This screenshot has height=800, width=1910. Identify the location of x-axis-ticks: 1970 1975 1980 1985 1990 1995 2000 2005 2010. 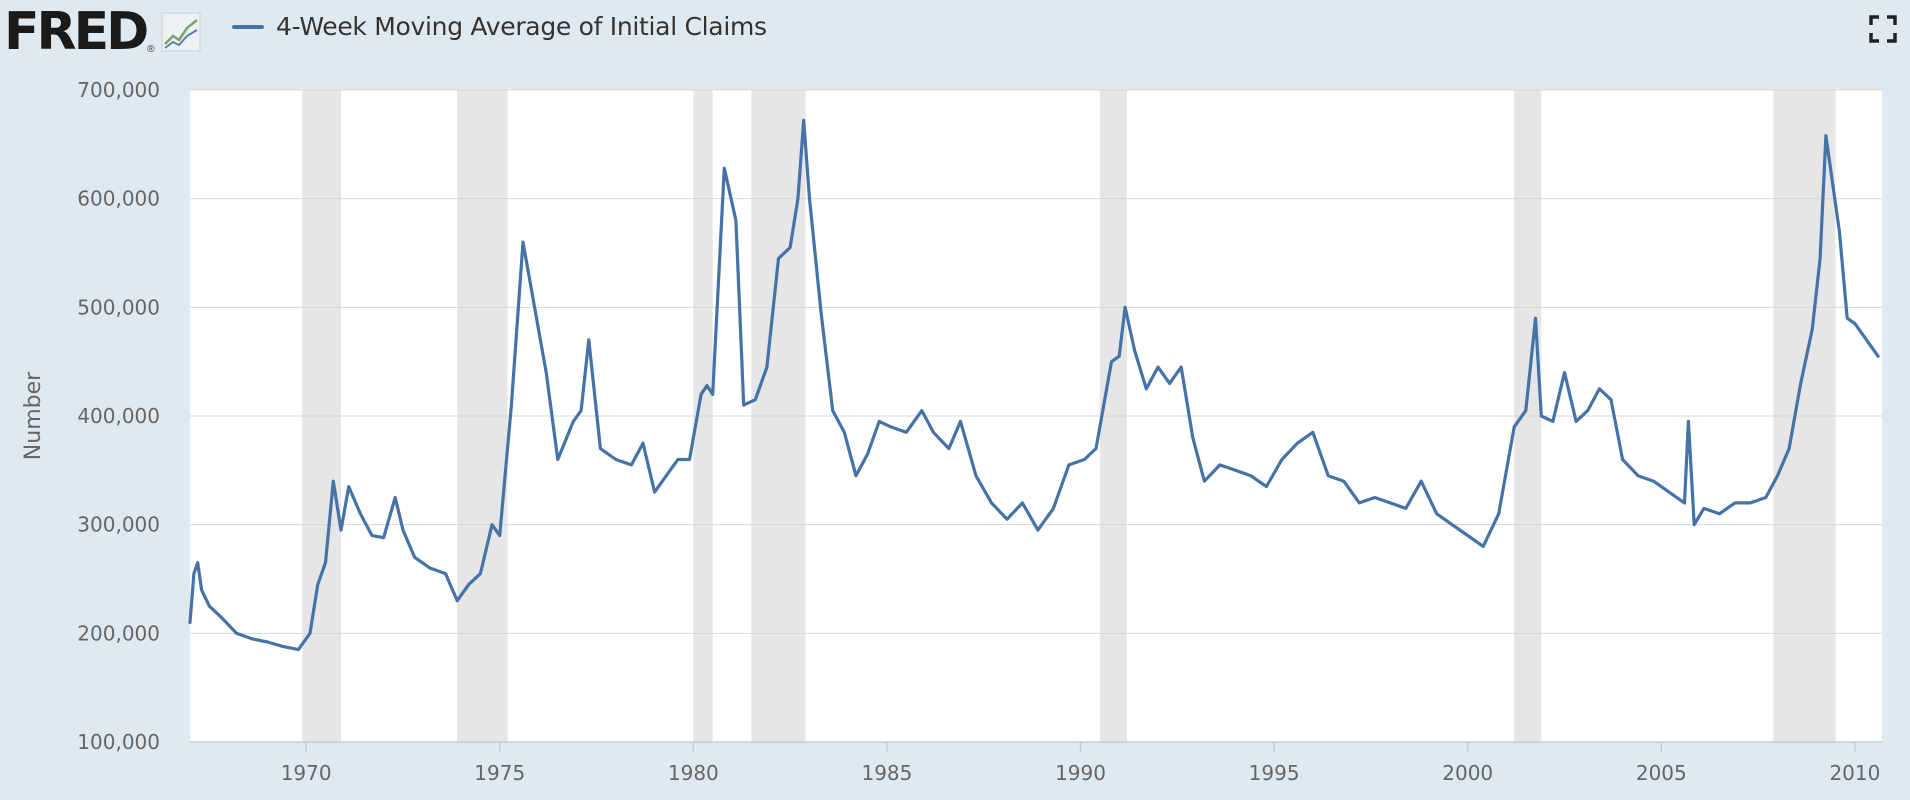
(1080, 763).